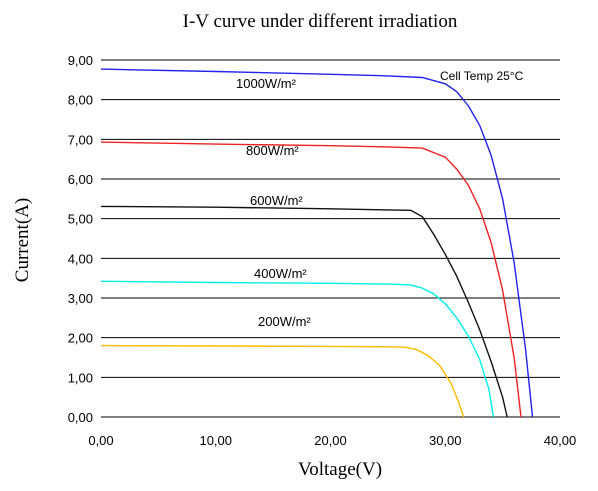  What do you see at coordinates (284, 321) in the screenshot?
I see `series-label: 200W/m²` at bounding box center [284, 321].